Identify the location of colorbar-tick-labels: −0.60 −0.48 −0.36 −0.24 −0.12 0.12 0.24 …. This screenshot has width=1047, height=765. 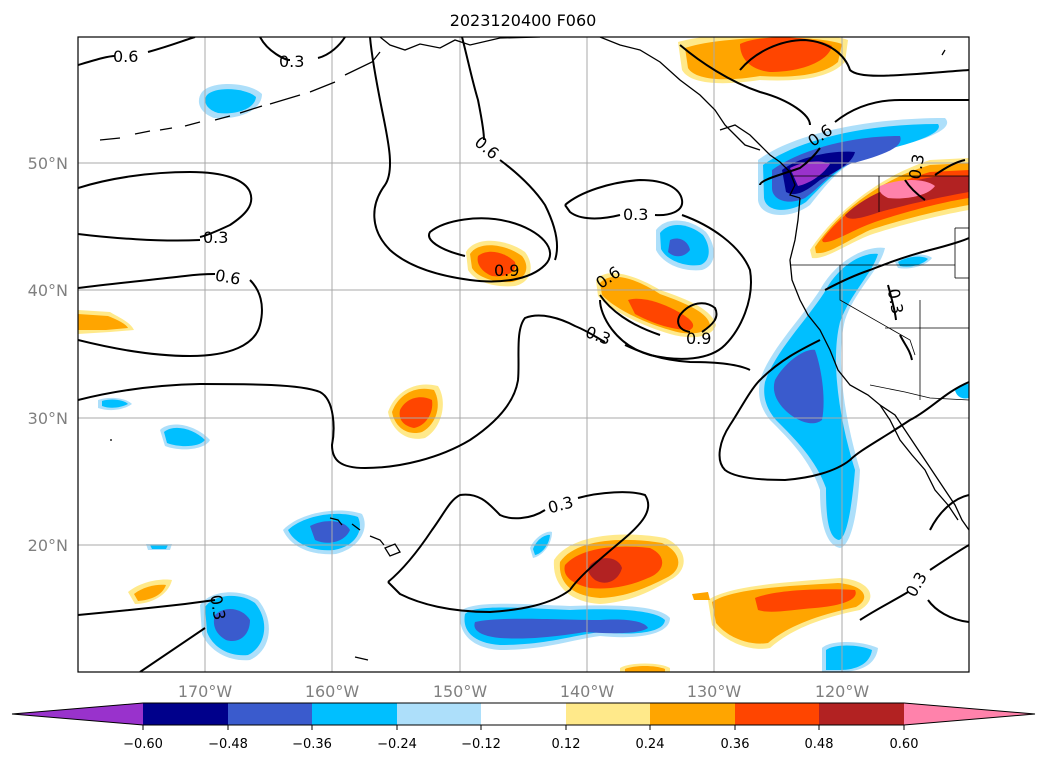
(520, 744).